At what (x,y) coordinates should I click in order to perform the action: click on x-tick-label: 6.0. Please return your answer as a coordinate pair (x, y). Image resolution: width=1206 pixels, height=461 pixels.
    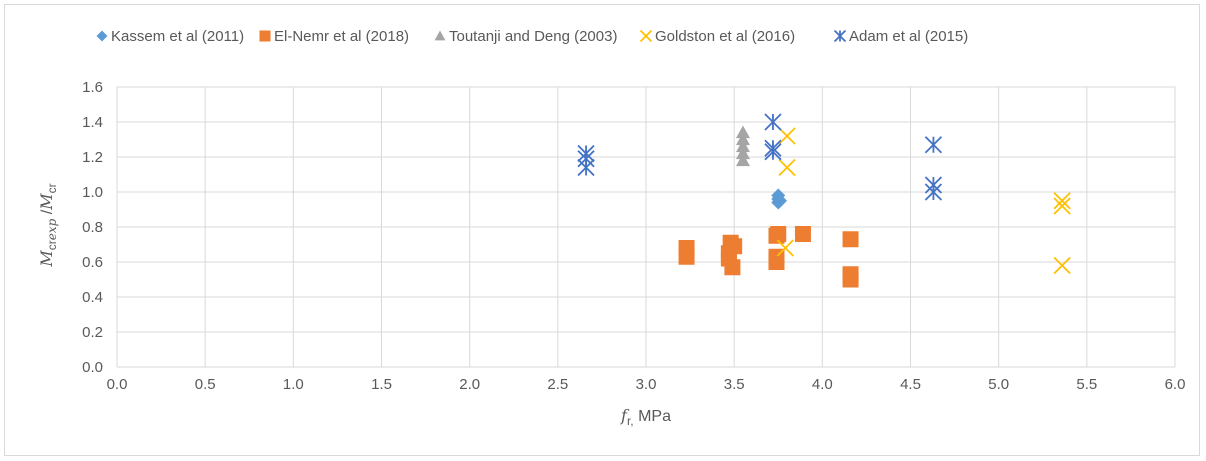
    Looking at the image, I should click on (1175, 384).